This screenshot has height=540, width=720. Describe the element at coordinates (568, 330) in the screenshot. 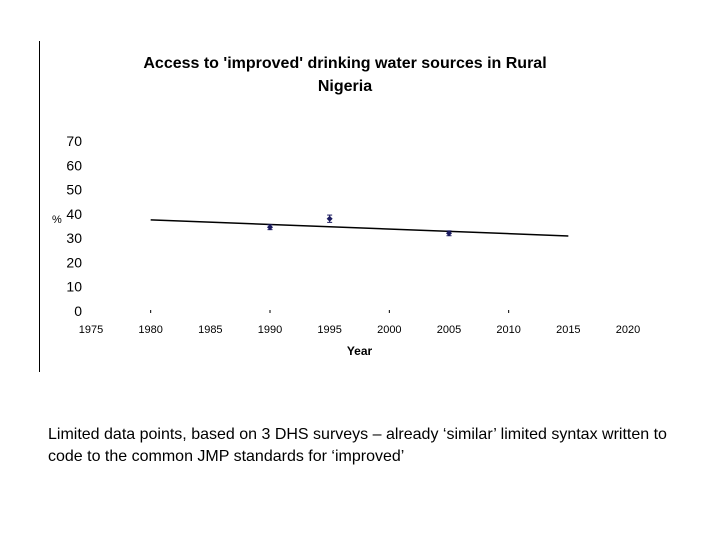

I see `x-tick-label: 2015` at that location.